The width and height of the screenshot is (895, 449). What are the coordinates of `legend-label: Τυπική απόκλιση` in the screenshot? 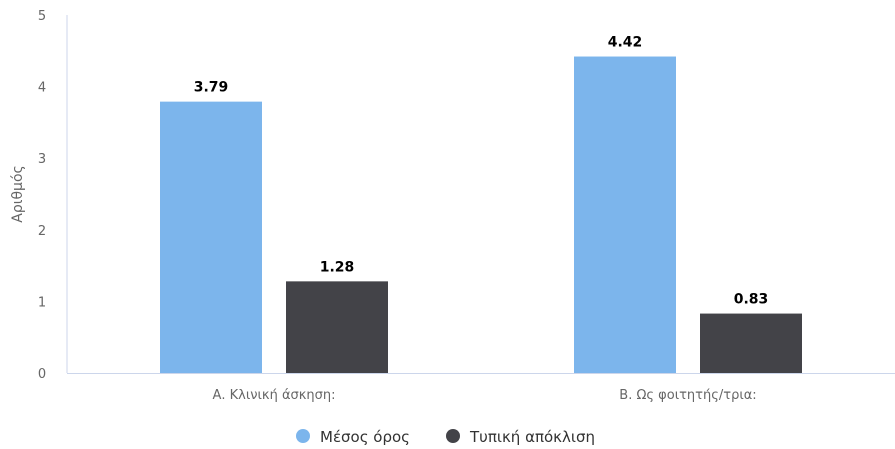 It's located at (532, 437).